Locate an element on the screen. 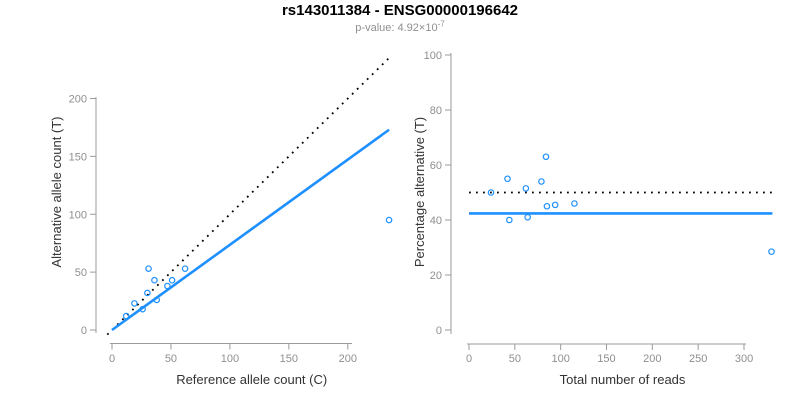  y-tick-label: 20 is located at coordinates (436, 276).